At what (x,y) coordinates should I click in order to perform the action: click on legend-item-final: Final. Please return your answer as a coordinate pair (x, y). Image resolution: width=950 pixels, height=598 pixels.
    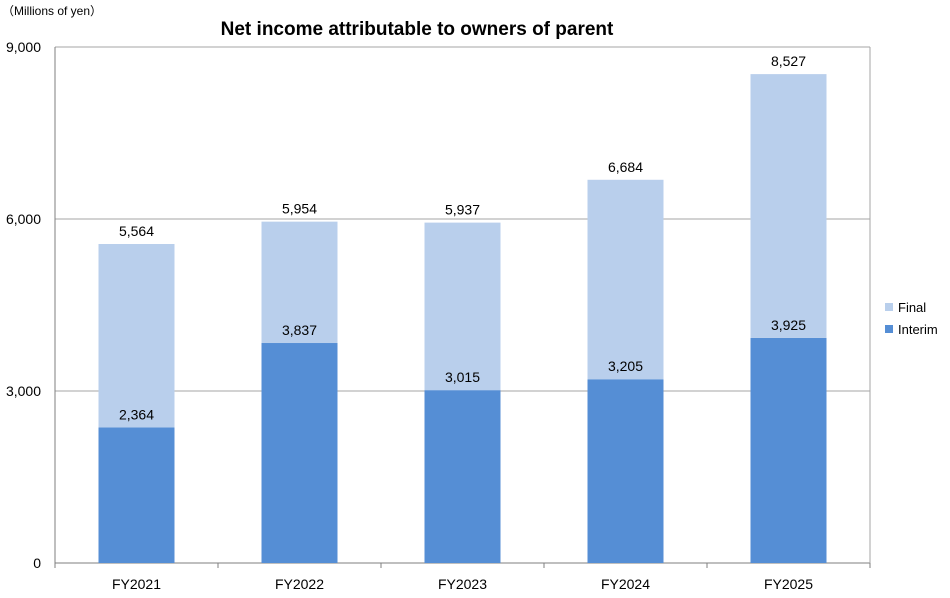
    Looking at the image, I should click on (911, 307).